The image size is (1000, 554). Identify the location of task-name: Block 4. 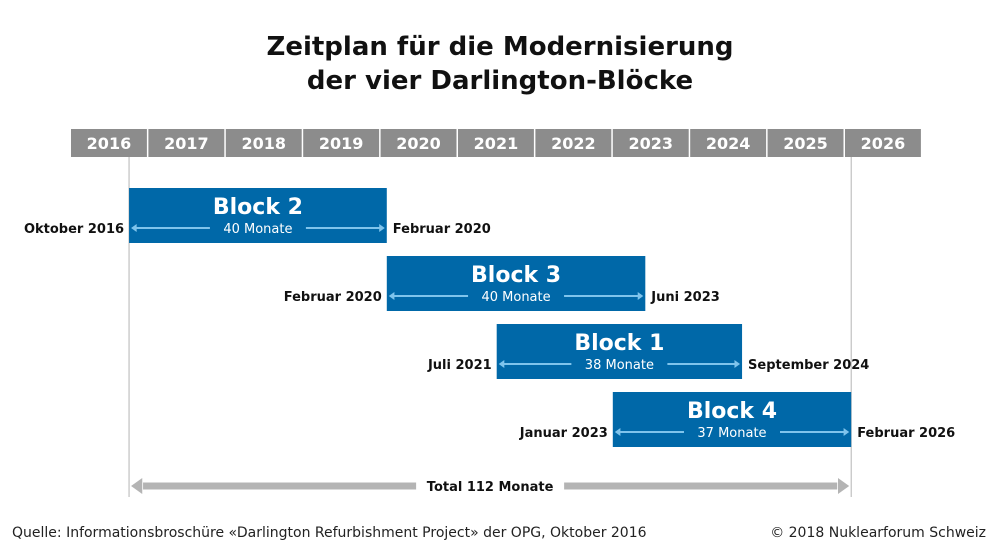
(732, 411).